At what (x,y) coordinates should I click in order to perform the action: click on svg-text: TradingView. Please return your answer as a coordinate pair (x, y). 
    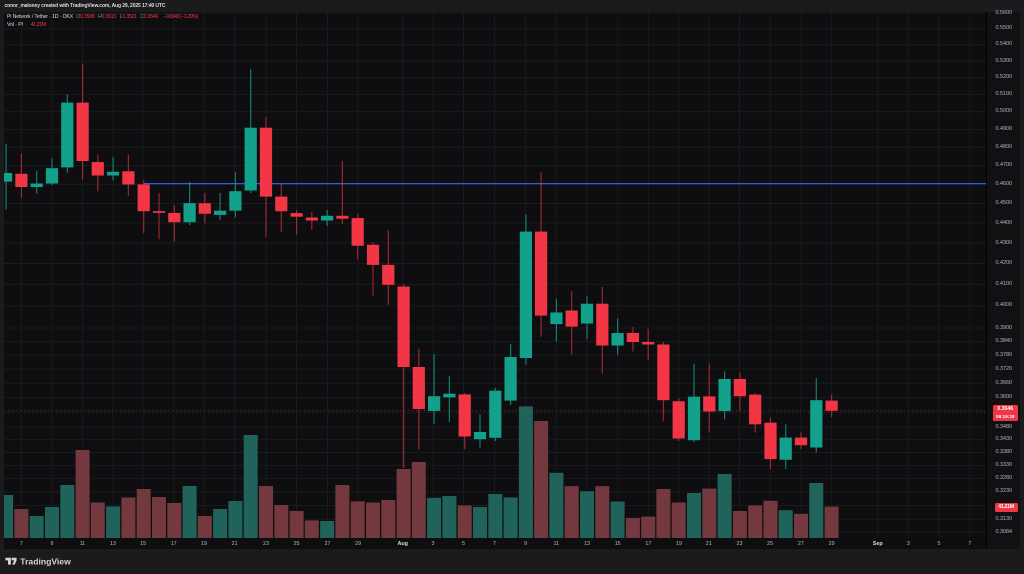
    Looking at the image, I should click on (45, 561).